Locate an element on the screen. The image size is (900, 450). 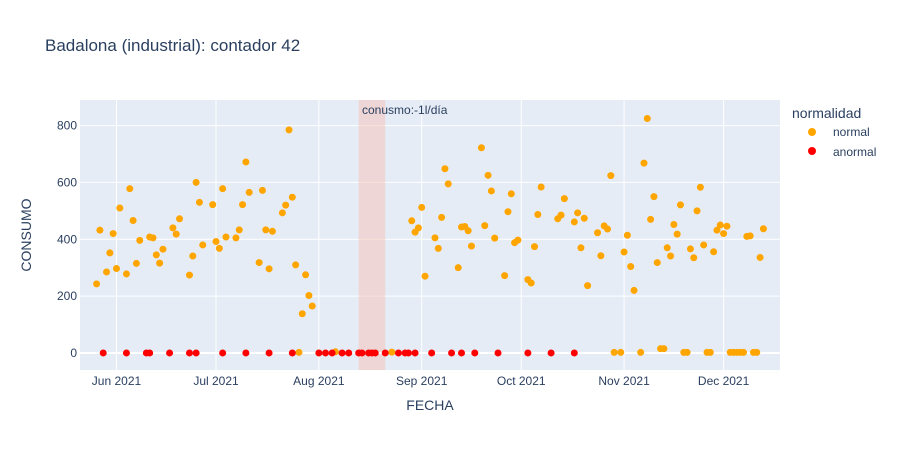
legend-item-anormal: anormal is located at coordinates (842, 152).